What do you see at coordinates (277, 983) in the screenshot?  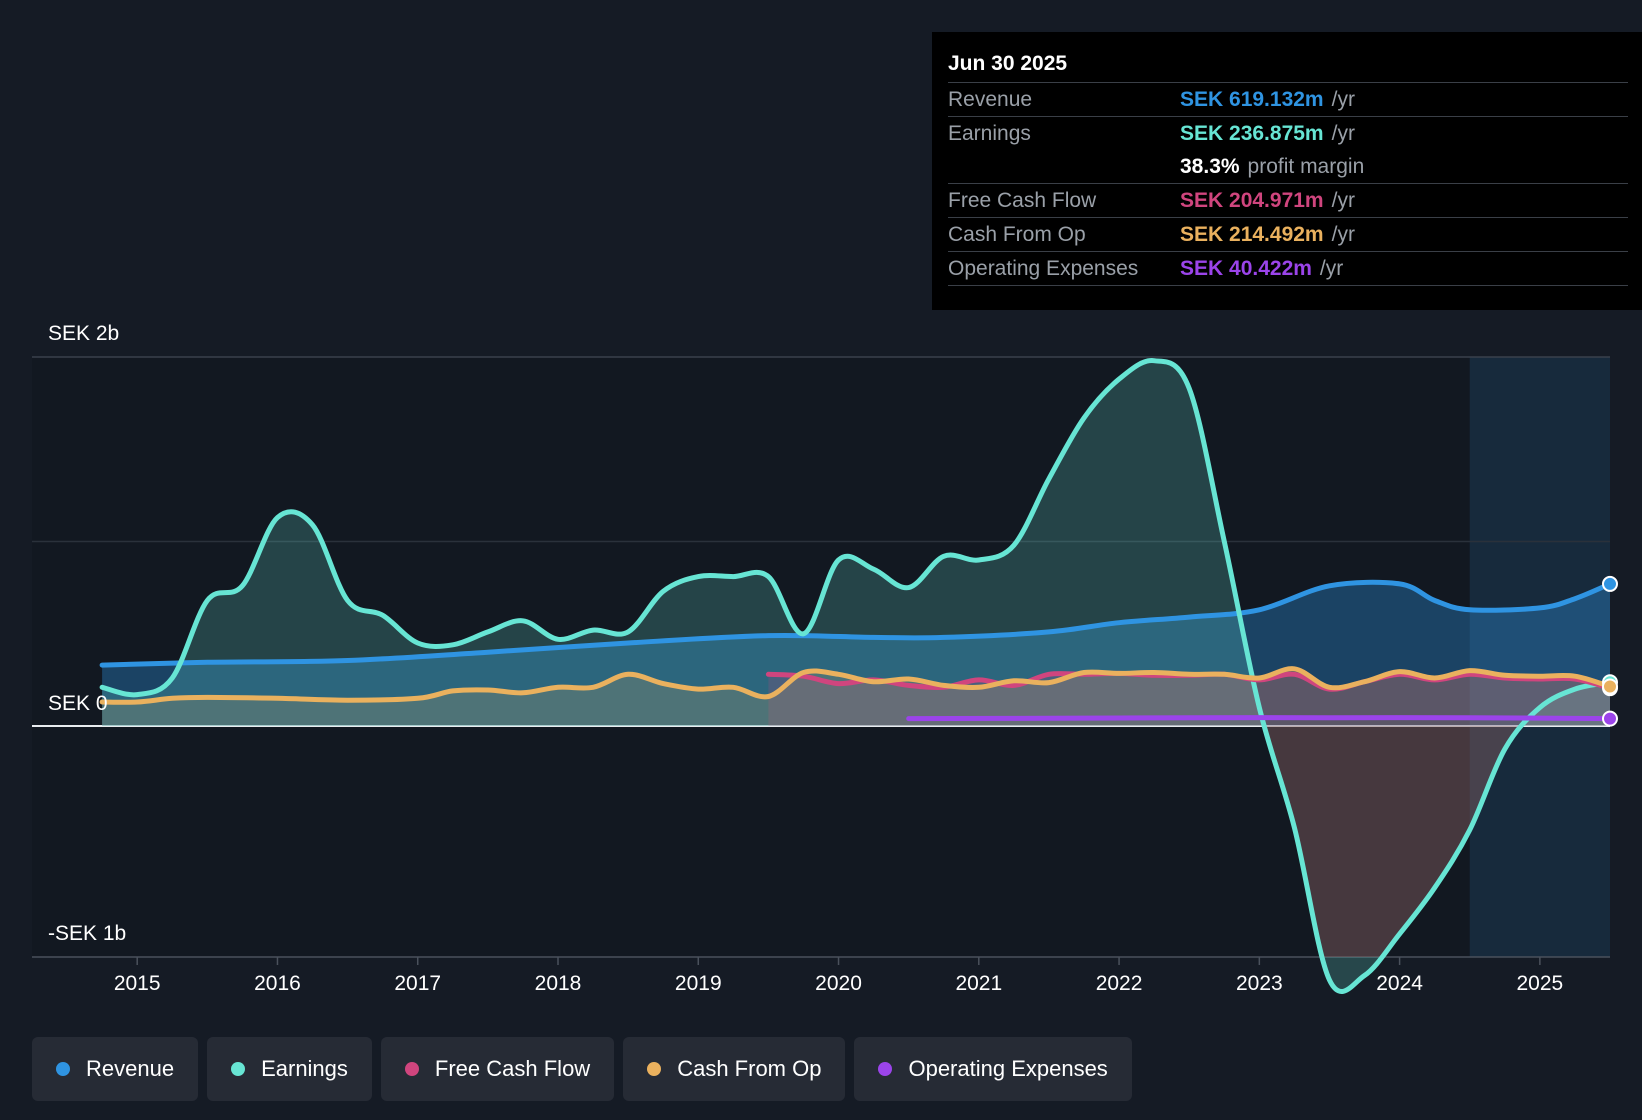 I see `x-tick-label: 2016` at bounding box center [277, 983].